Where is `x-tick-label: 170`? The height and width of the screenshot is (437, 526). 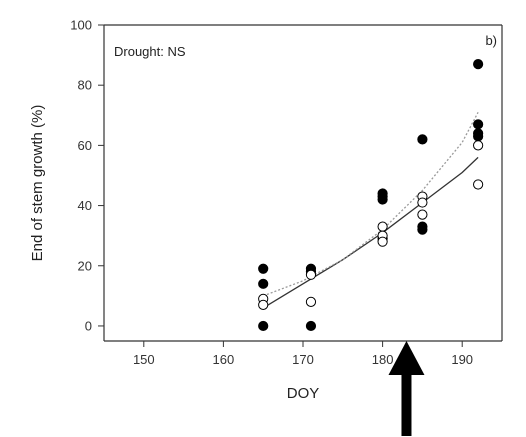
x-tick-label: 170 is located at coordinates (303, 359).